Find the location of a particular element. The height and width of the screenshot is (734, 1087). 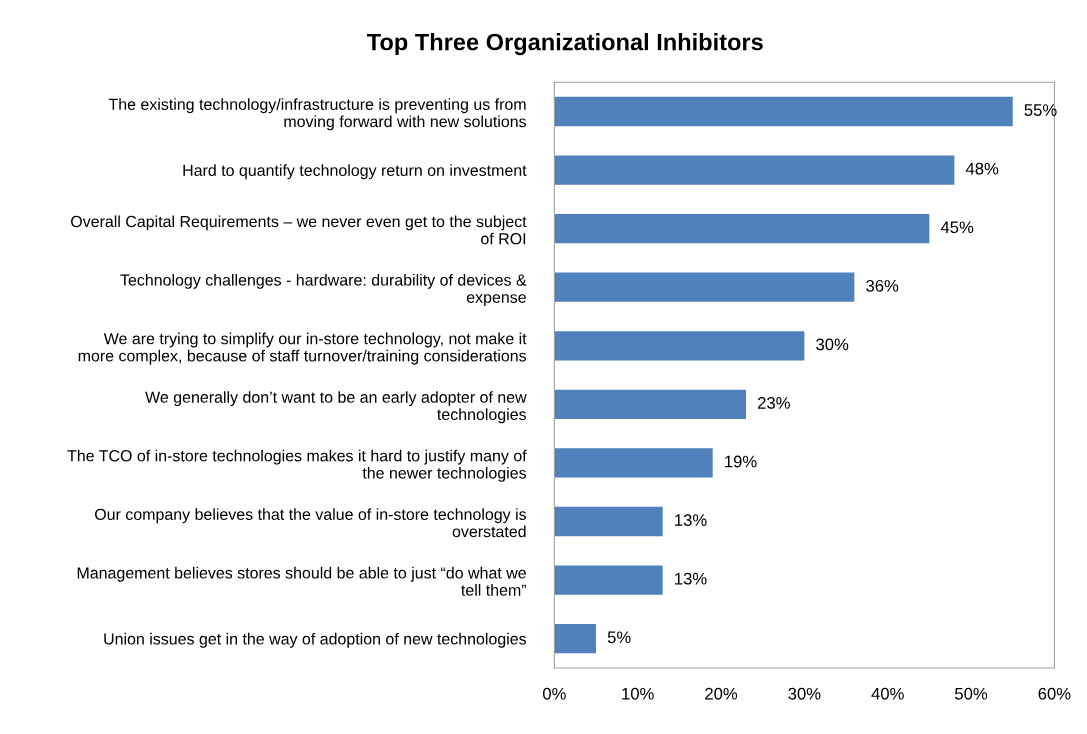

x-tick-label: 0% is located at coordinates (554, 693).